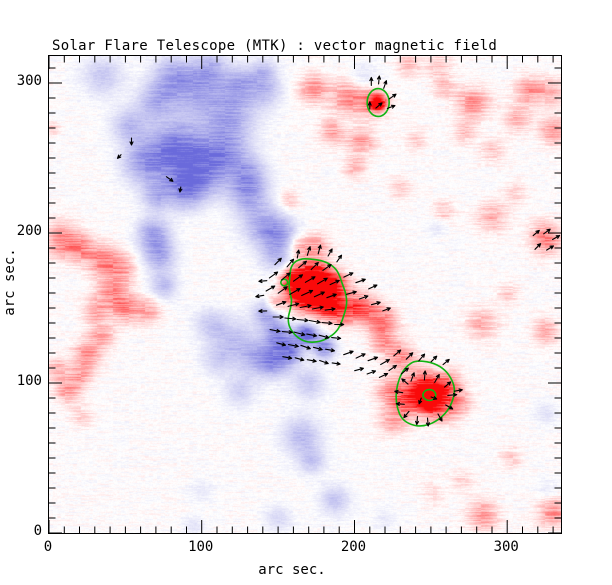 The width and height of the screenshot is (612, 585). I want to click on x-tick-label: 100, so click(201, 547).